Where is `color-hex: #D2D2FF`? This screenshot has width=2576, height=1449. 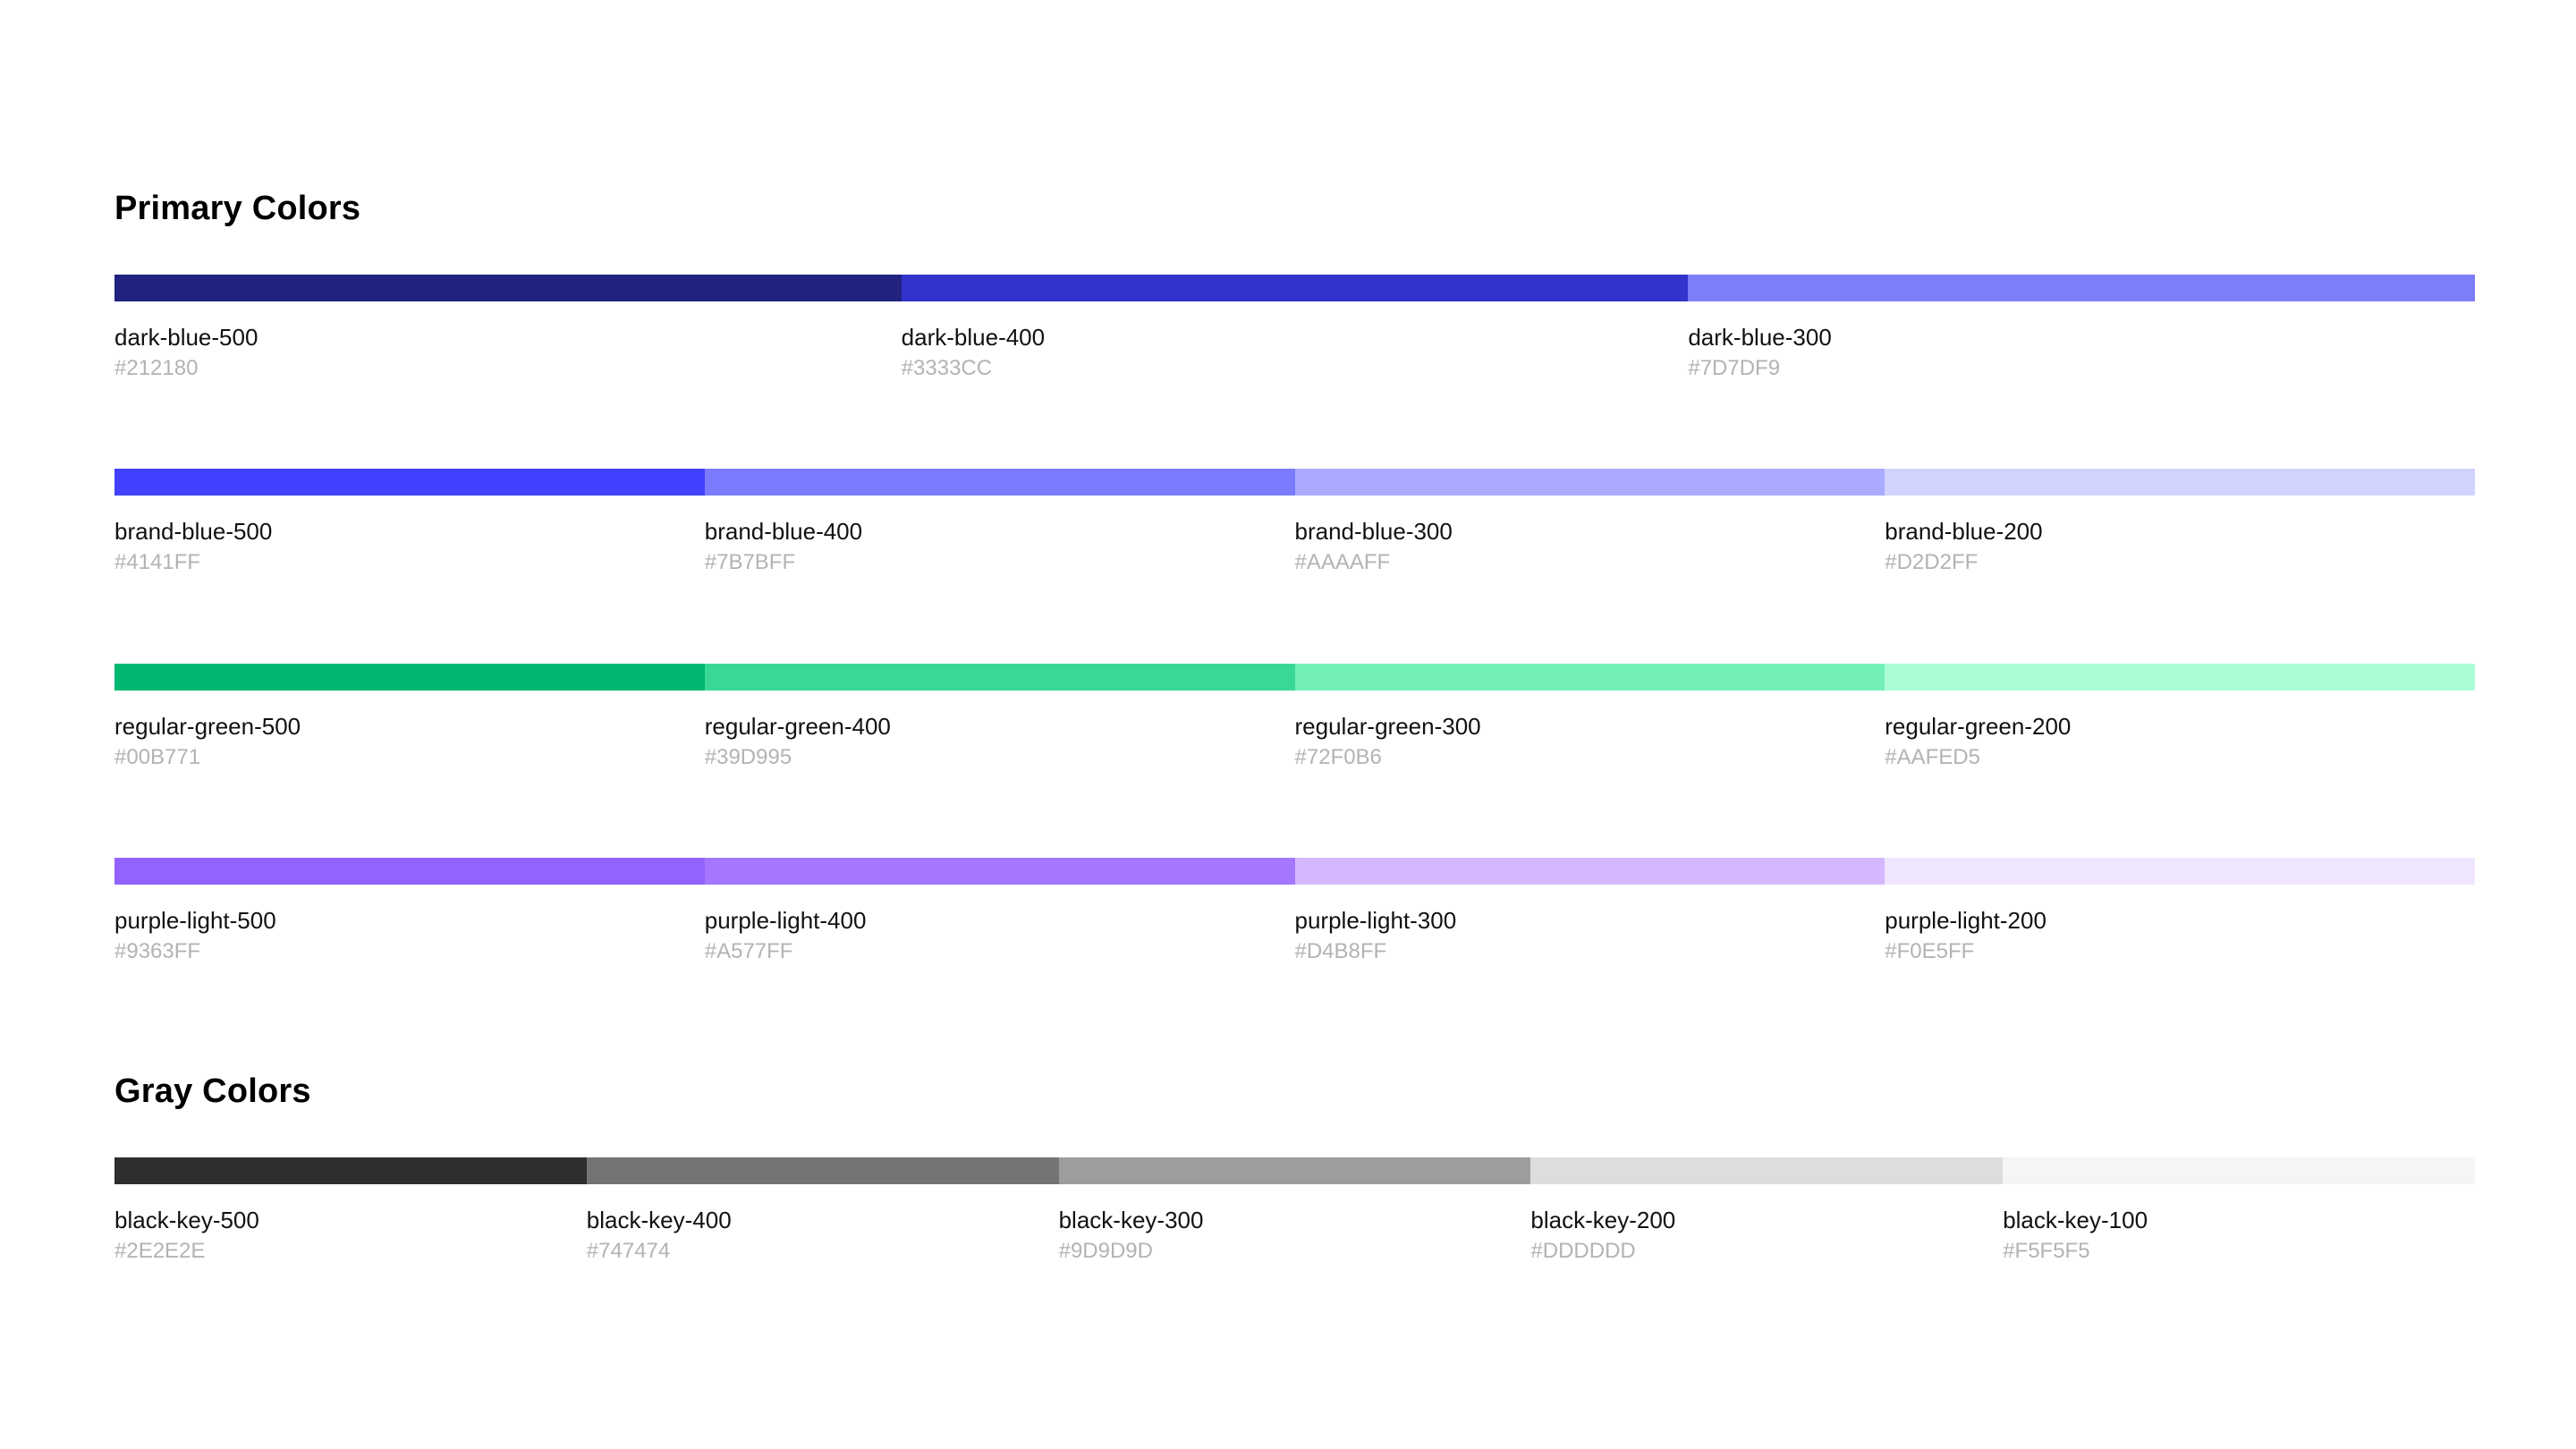 color-hex: #D2D2FF is located at coordinates (1932, 562).